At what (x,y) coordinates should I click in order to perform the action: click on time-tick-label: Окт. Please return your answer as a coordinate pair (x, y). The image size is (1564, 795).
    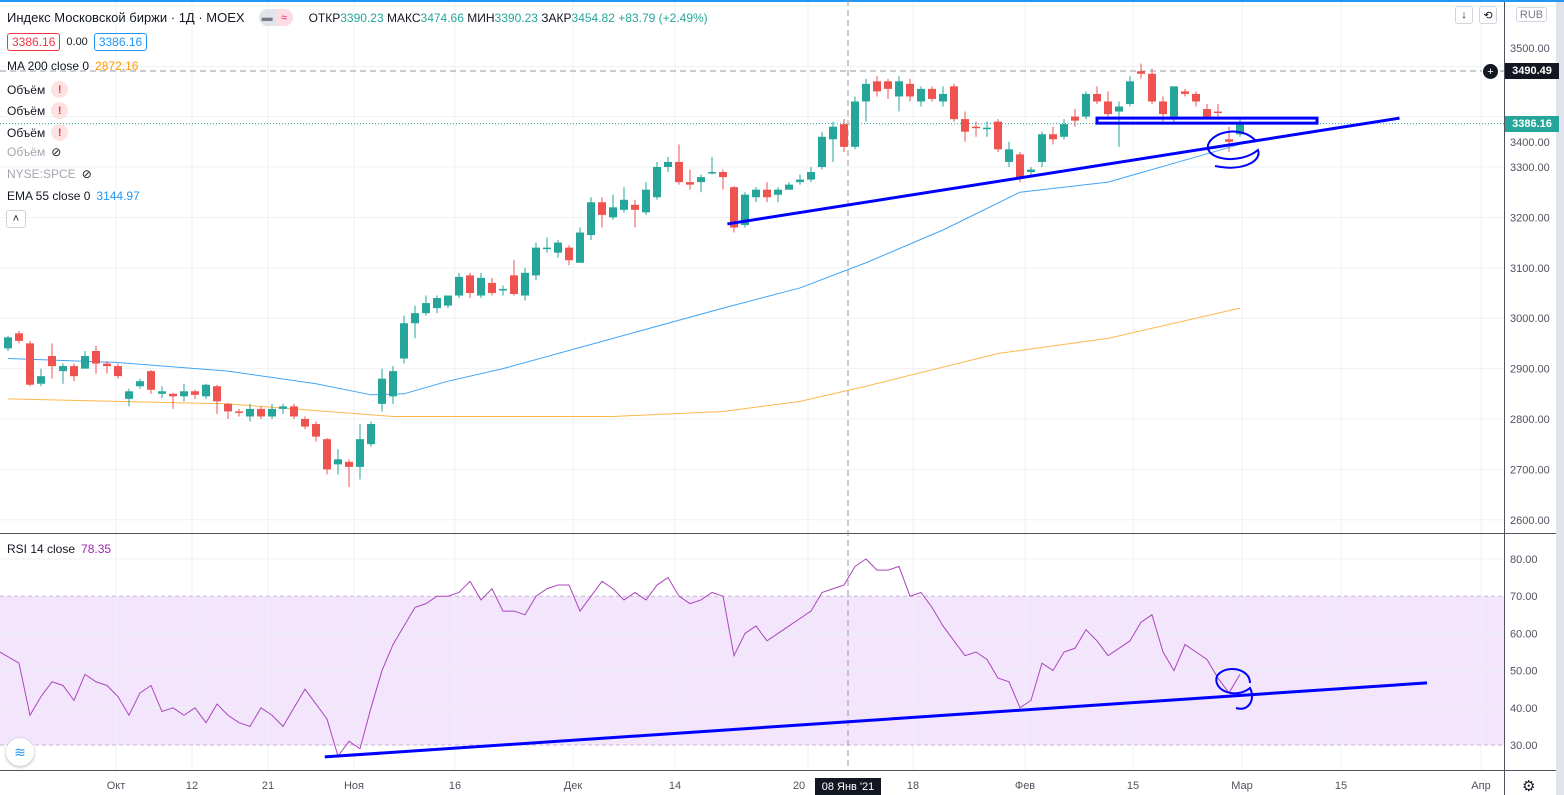
    Looking at the image, I should click on (116, 786).